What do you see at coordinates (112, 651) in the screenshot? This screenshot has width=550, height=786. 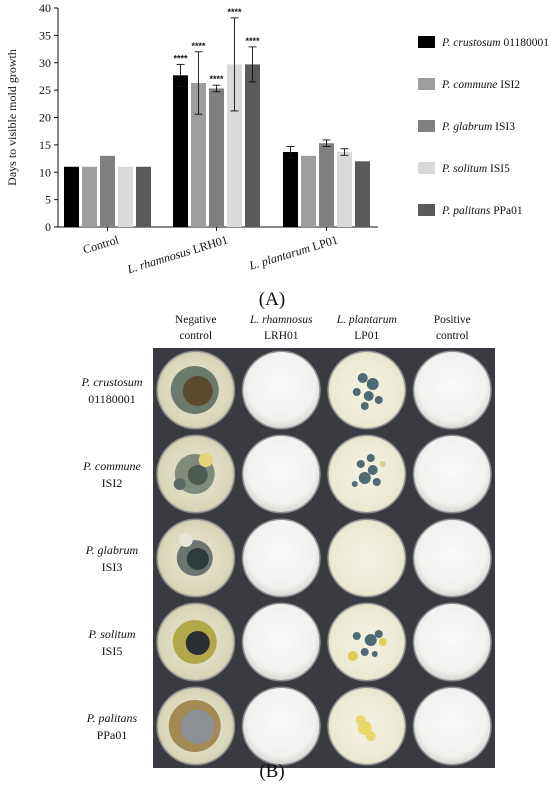 I see `row-header-code: ISI5` at bounding box center [112, 651].